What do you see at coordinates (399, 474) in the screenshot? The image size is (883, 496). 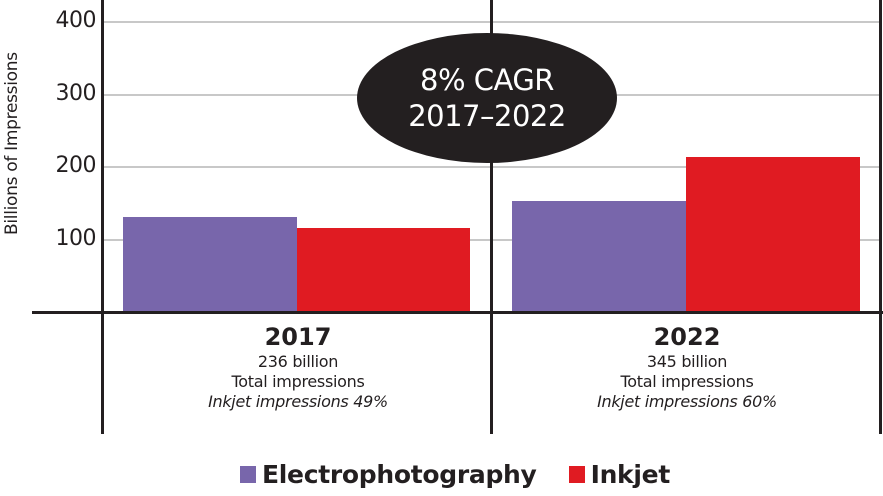 I see `legend-label-electrophotography: Electrophotography` at bounding box center [399, 474].